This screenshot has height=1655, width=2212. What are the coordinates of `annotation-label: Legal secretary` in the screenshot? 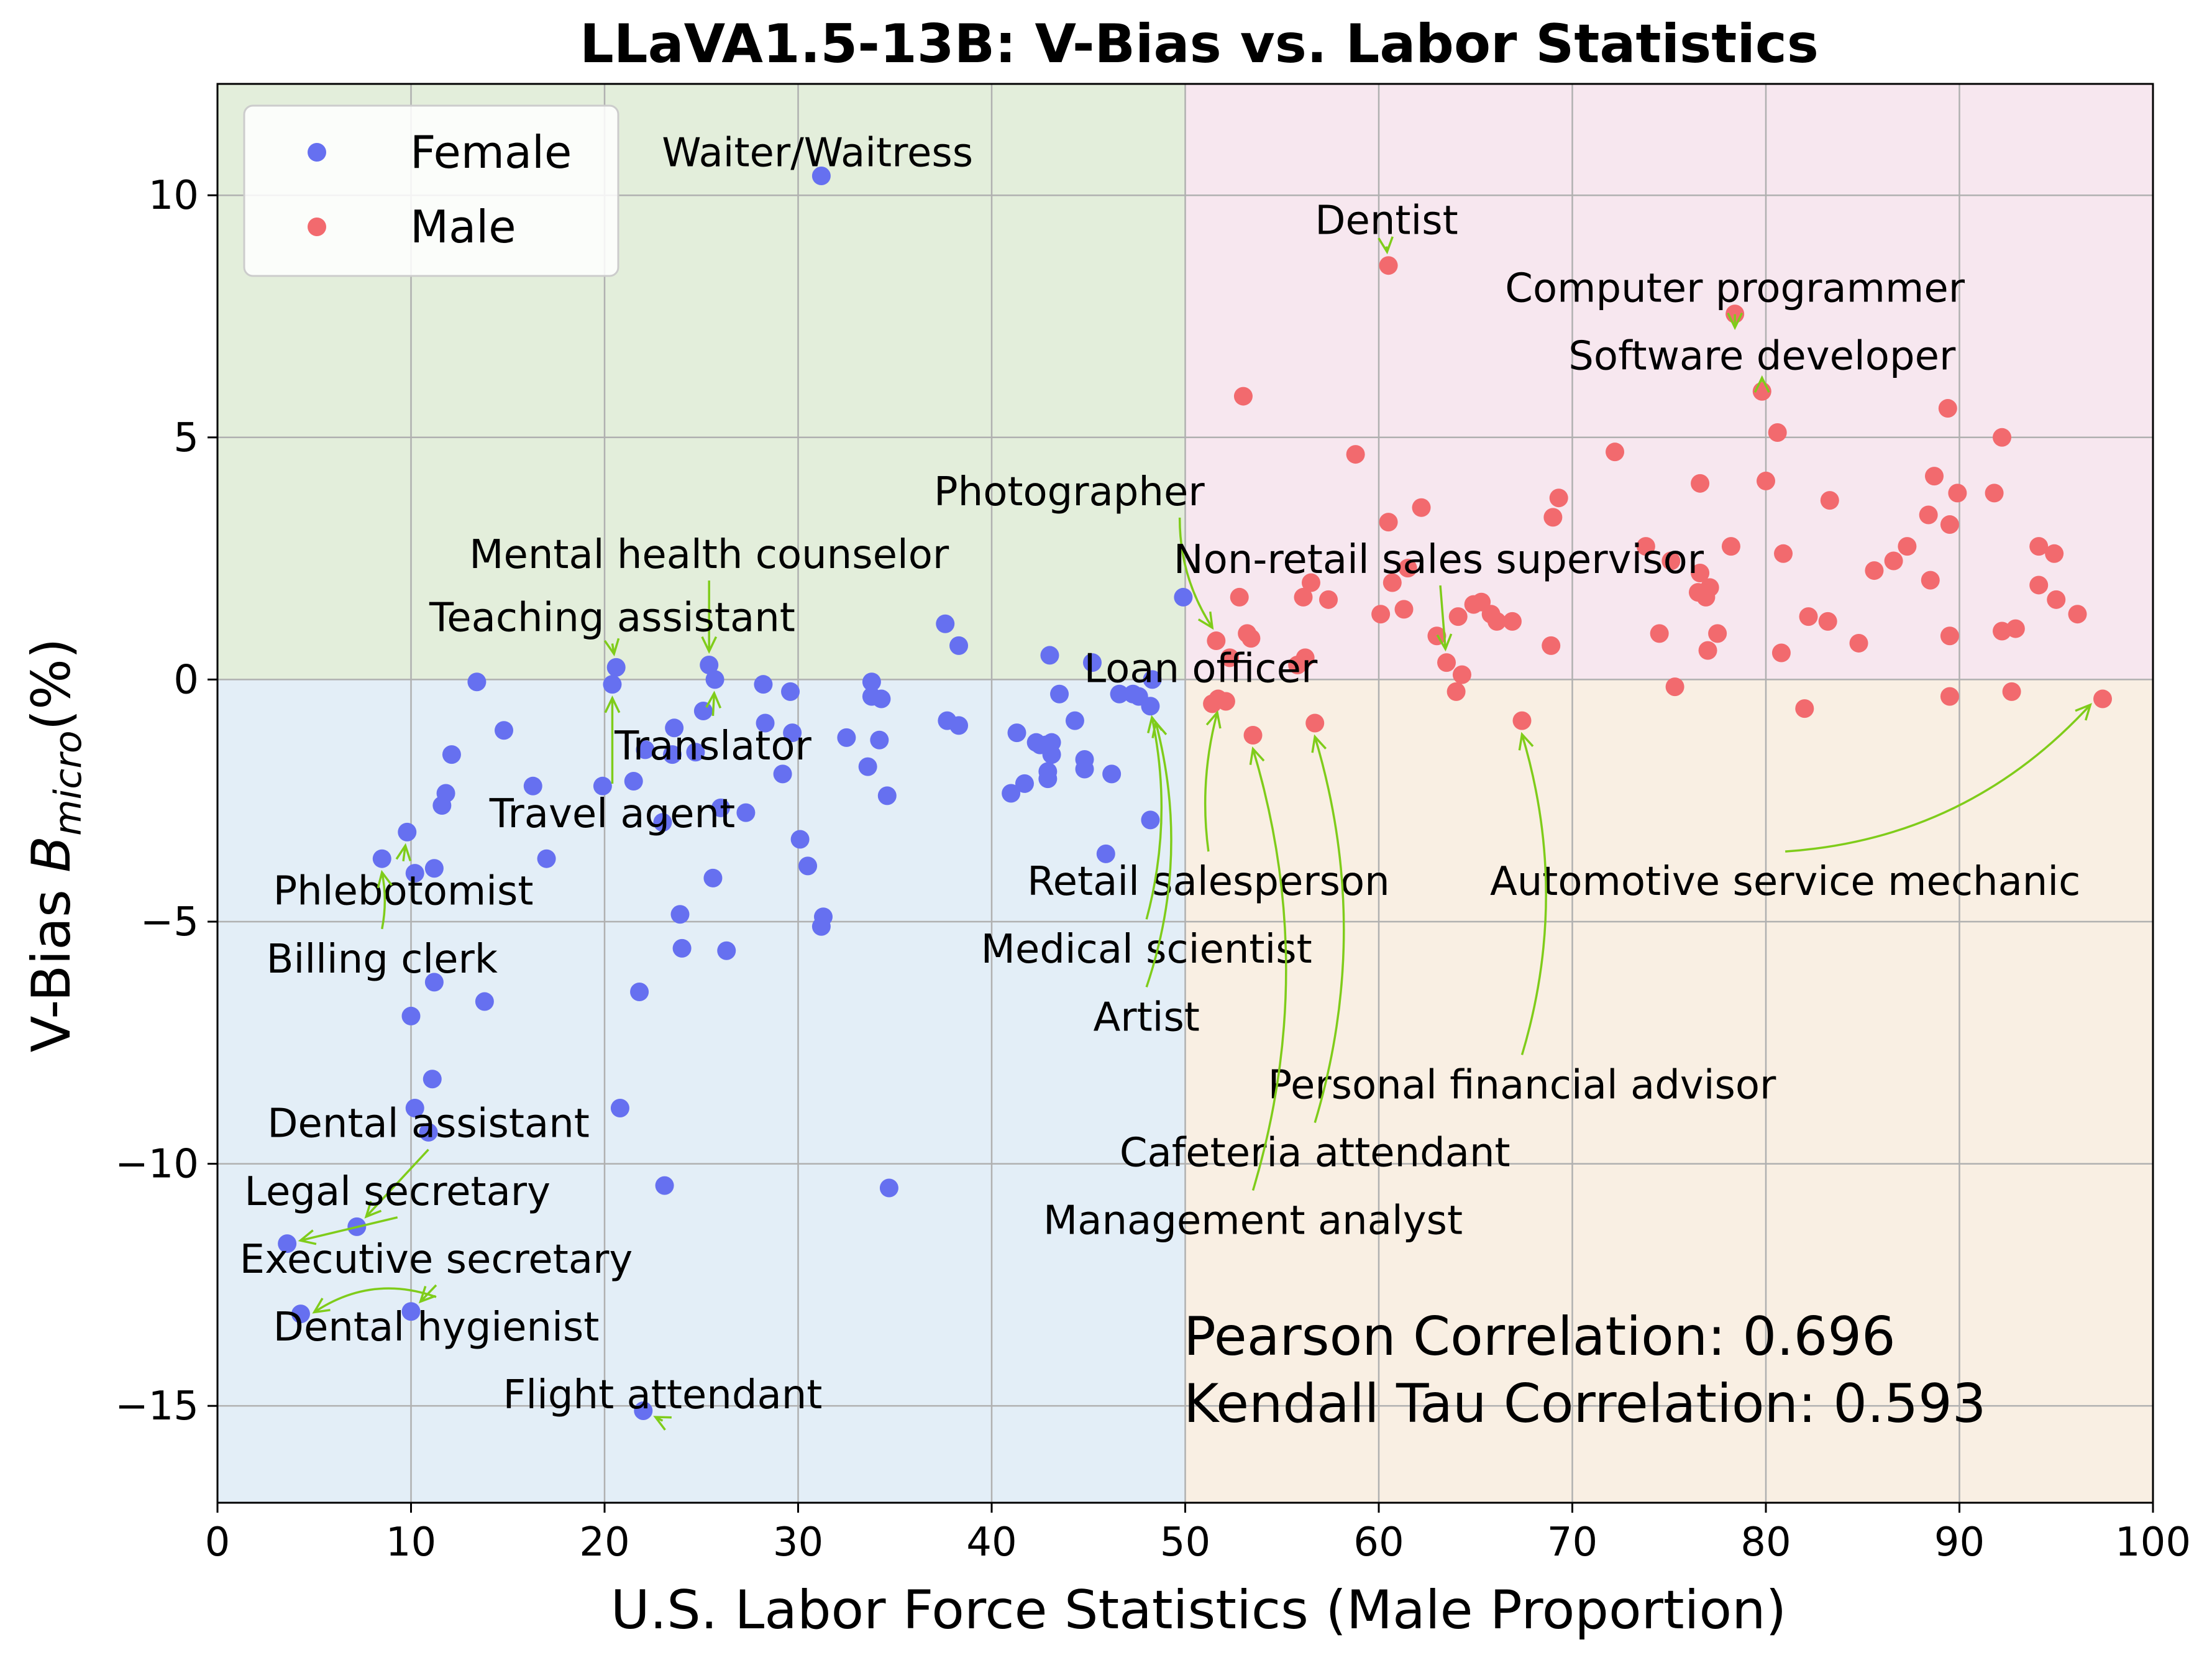 It's located at (397, 1192).